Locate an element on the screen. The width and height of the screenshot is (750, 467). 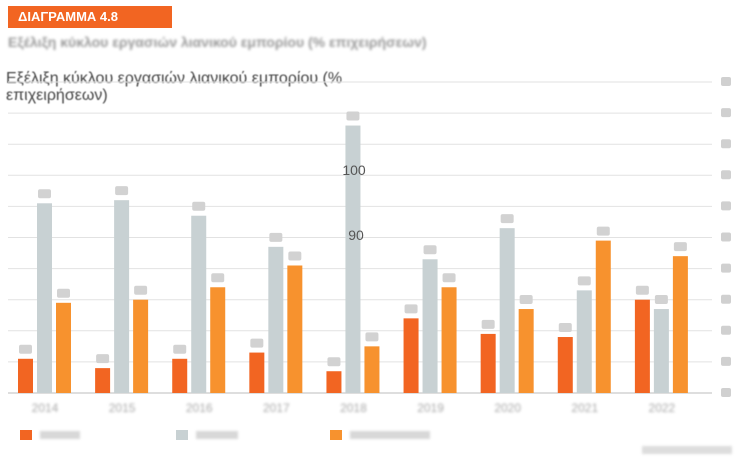
axis-label-100: 100 is located at coordinates (354, 170).